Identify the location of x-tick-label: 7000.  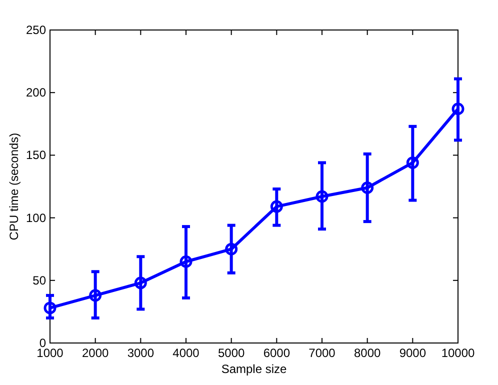
(322, 353).